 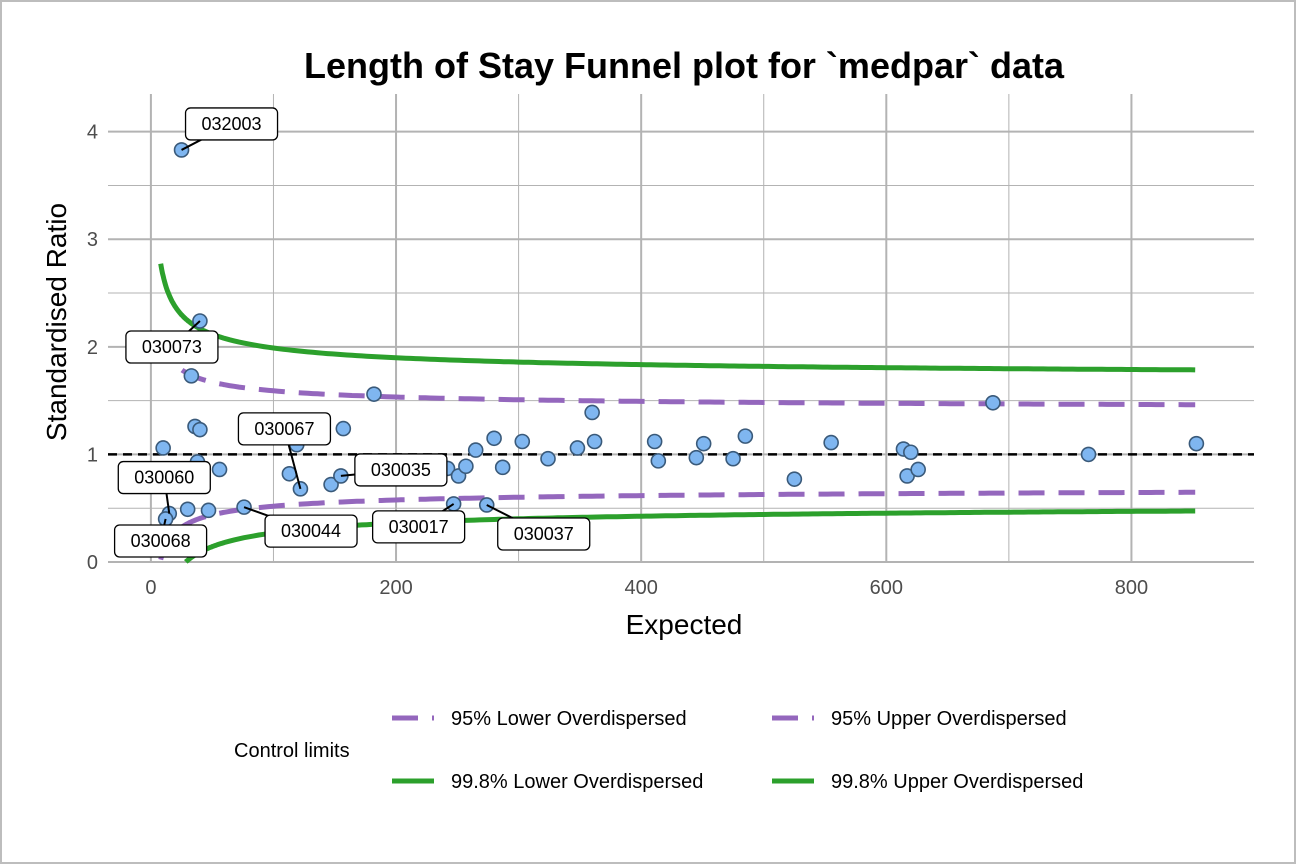 I want to click on point-label: 030044, so click(x=311, y=531).